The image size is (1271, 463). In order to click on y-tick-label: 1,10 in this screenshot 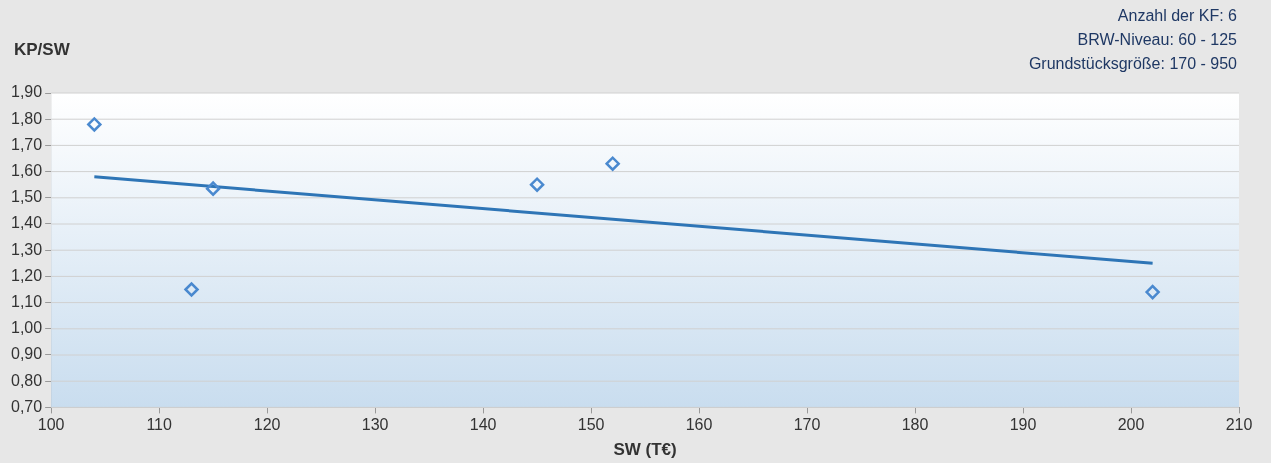, I will do `click(27, 302)`.